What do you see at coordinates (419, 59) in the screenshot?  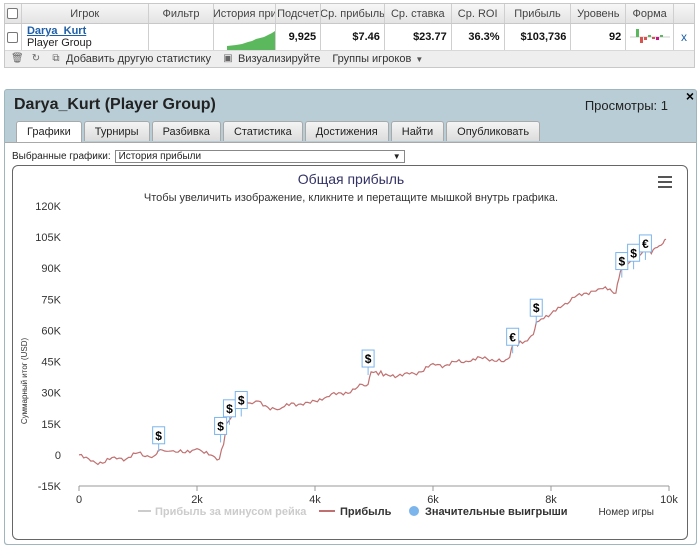 I see `chevron-down-icon: ▼` at bounding box center [419, 59].